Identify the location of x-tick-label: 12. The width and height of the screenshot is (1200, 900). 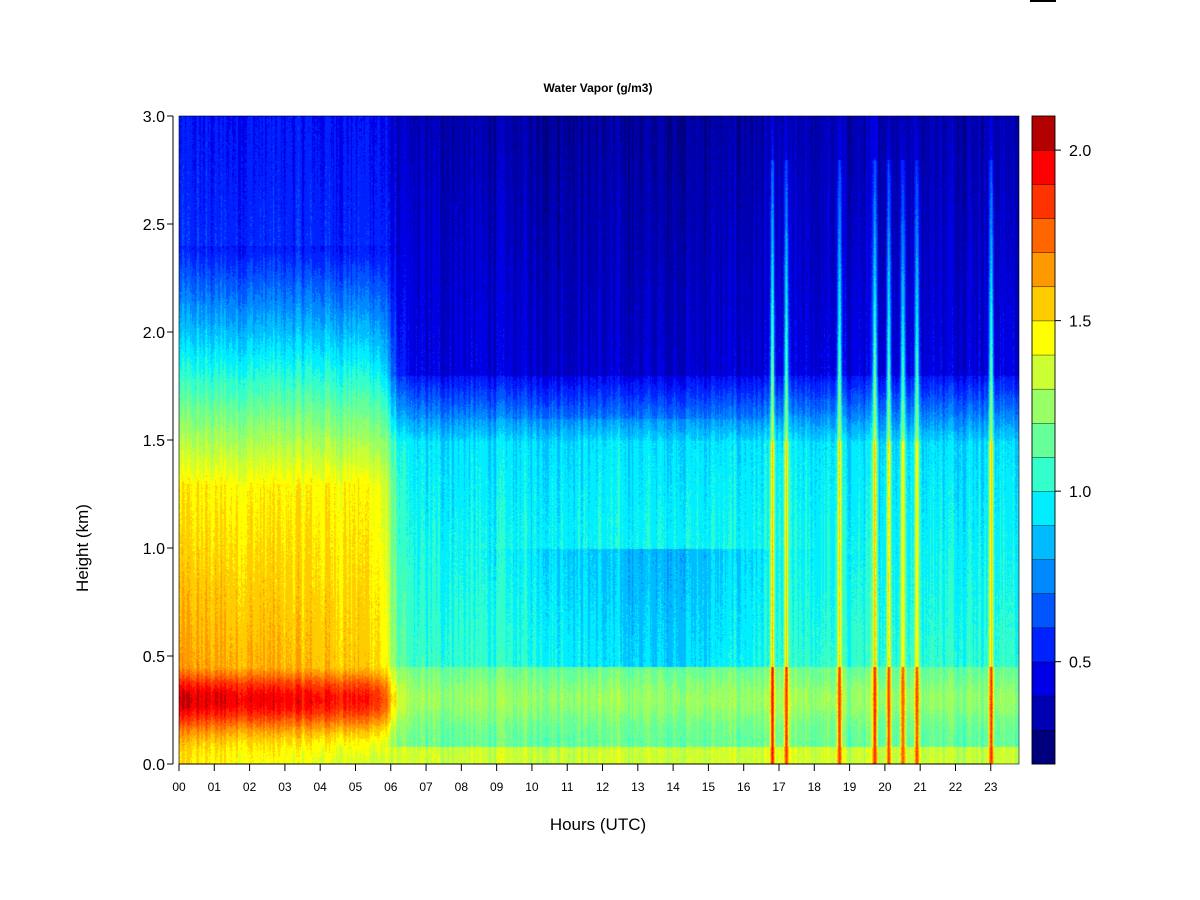
(603, 787).